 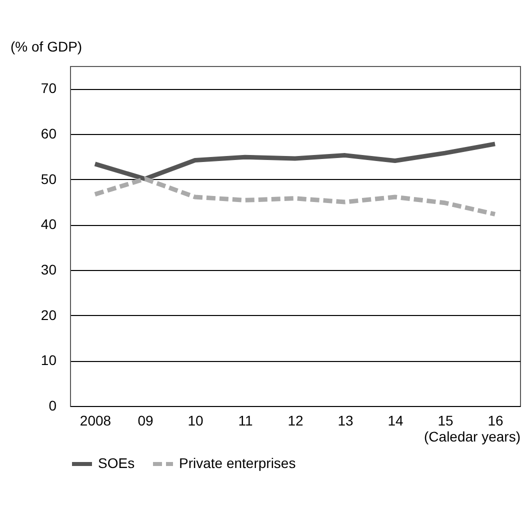 I want to click on x-tick-label: 12, so click(x=296, y=420).